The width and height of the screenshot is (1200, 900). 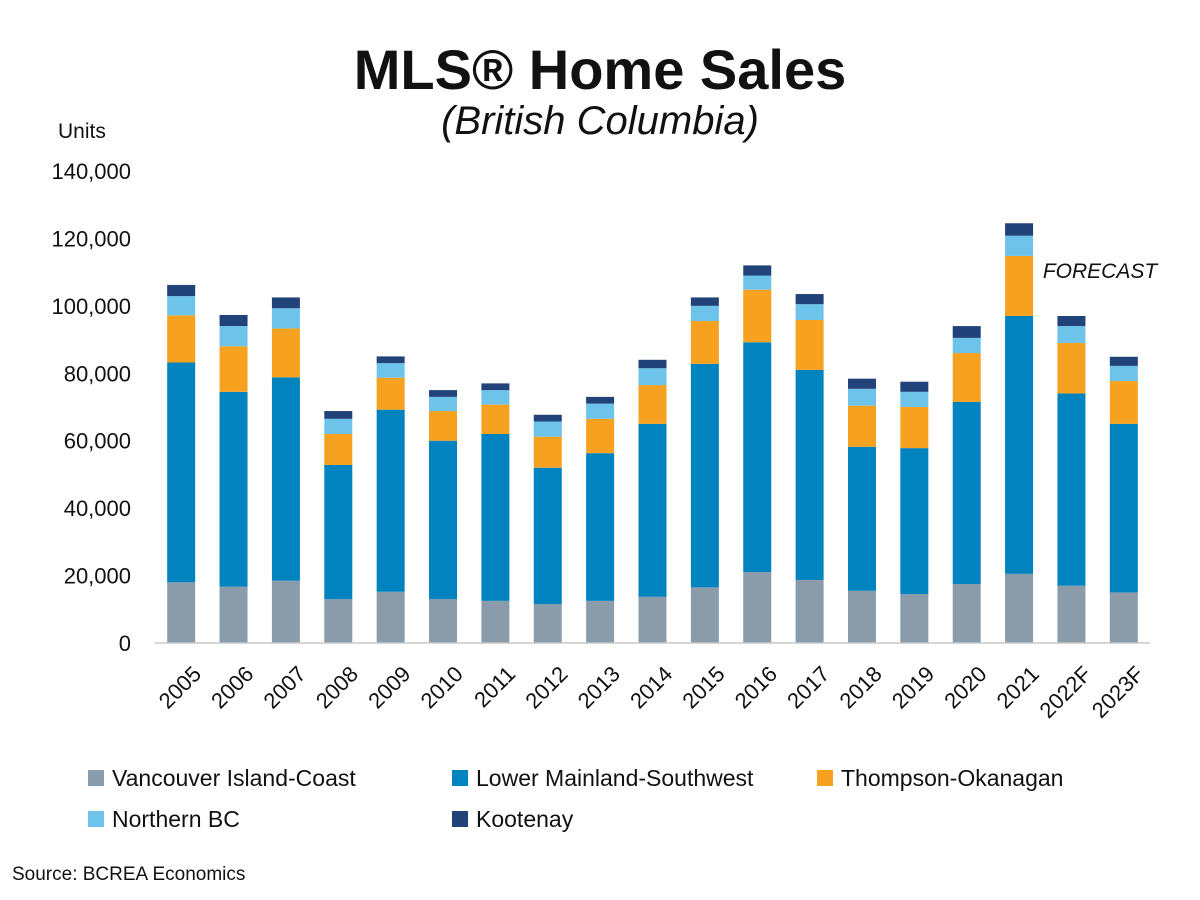 What do you see at coordinates (615, 778) in the screenshot?
I see `legend-label: Lower Mainland-Southwest` at bounding box center [615, 778].